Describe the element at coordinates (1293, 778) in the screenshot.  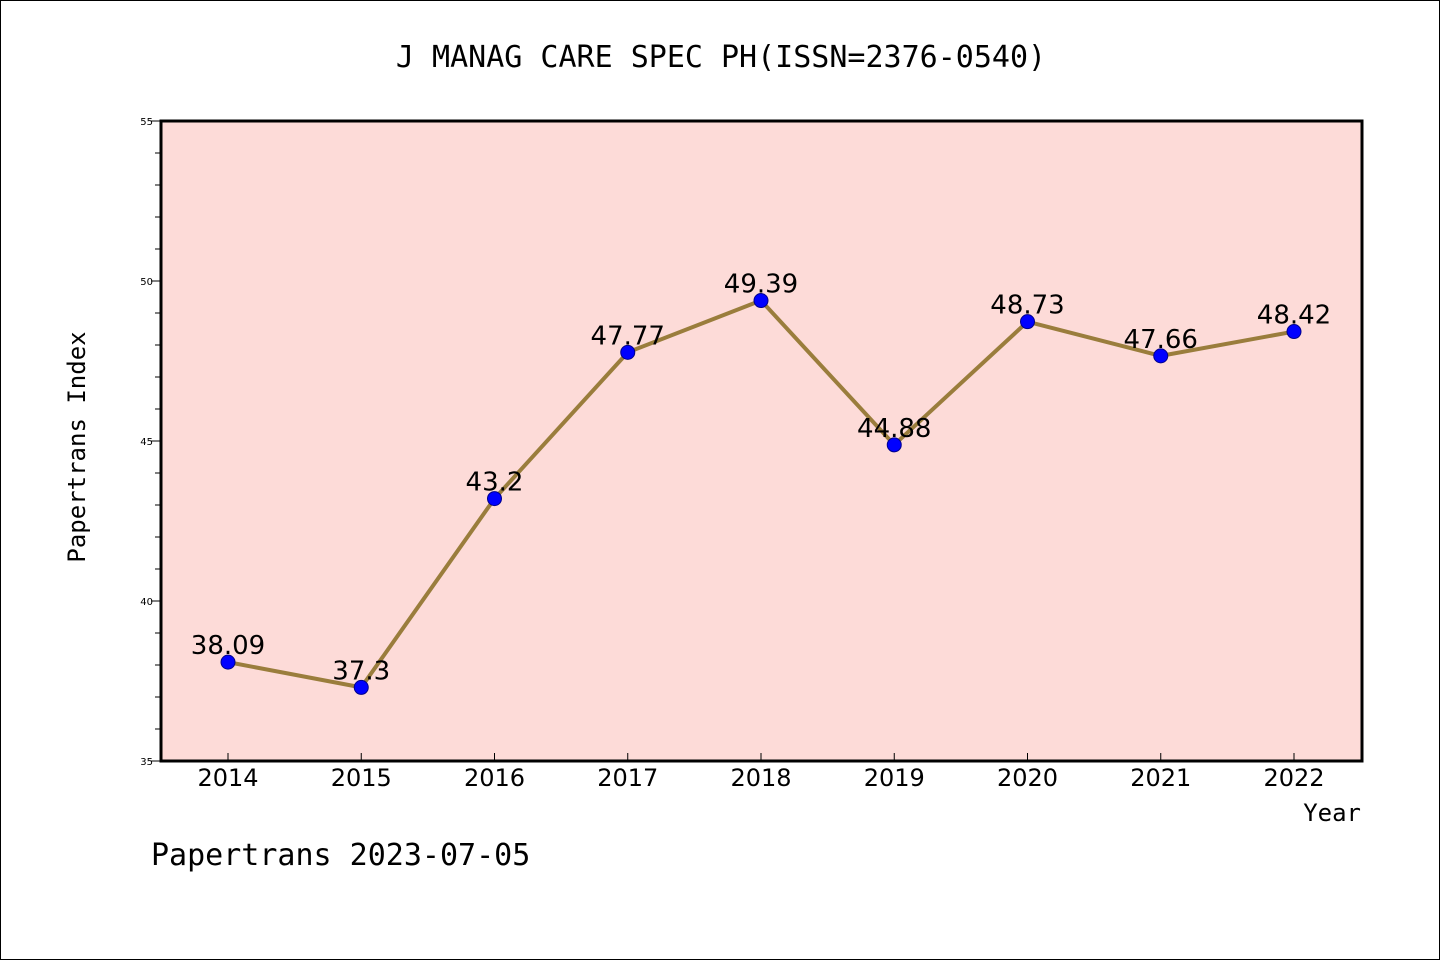
I see `x-tick-label: 2022` at that location.